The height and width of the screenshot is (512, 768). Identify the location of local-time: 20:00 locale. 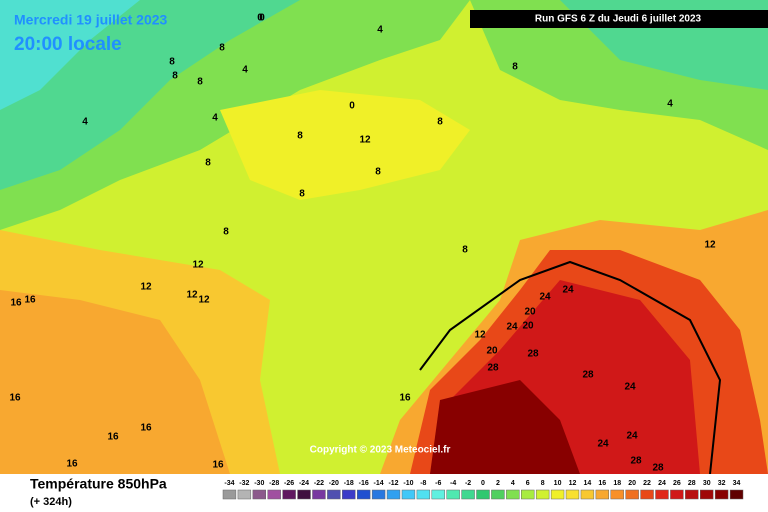
(68, 44).